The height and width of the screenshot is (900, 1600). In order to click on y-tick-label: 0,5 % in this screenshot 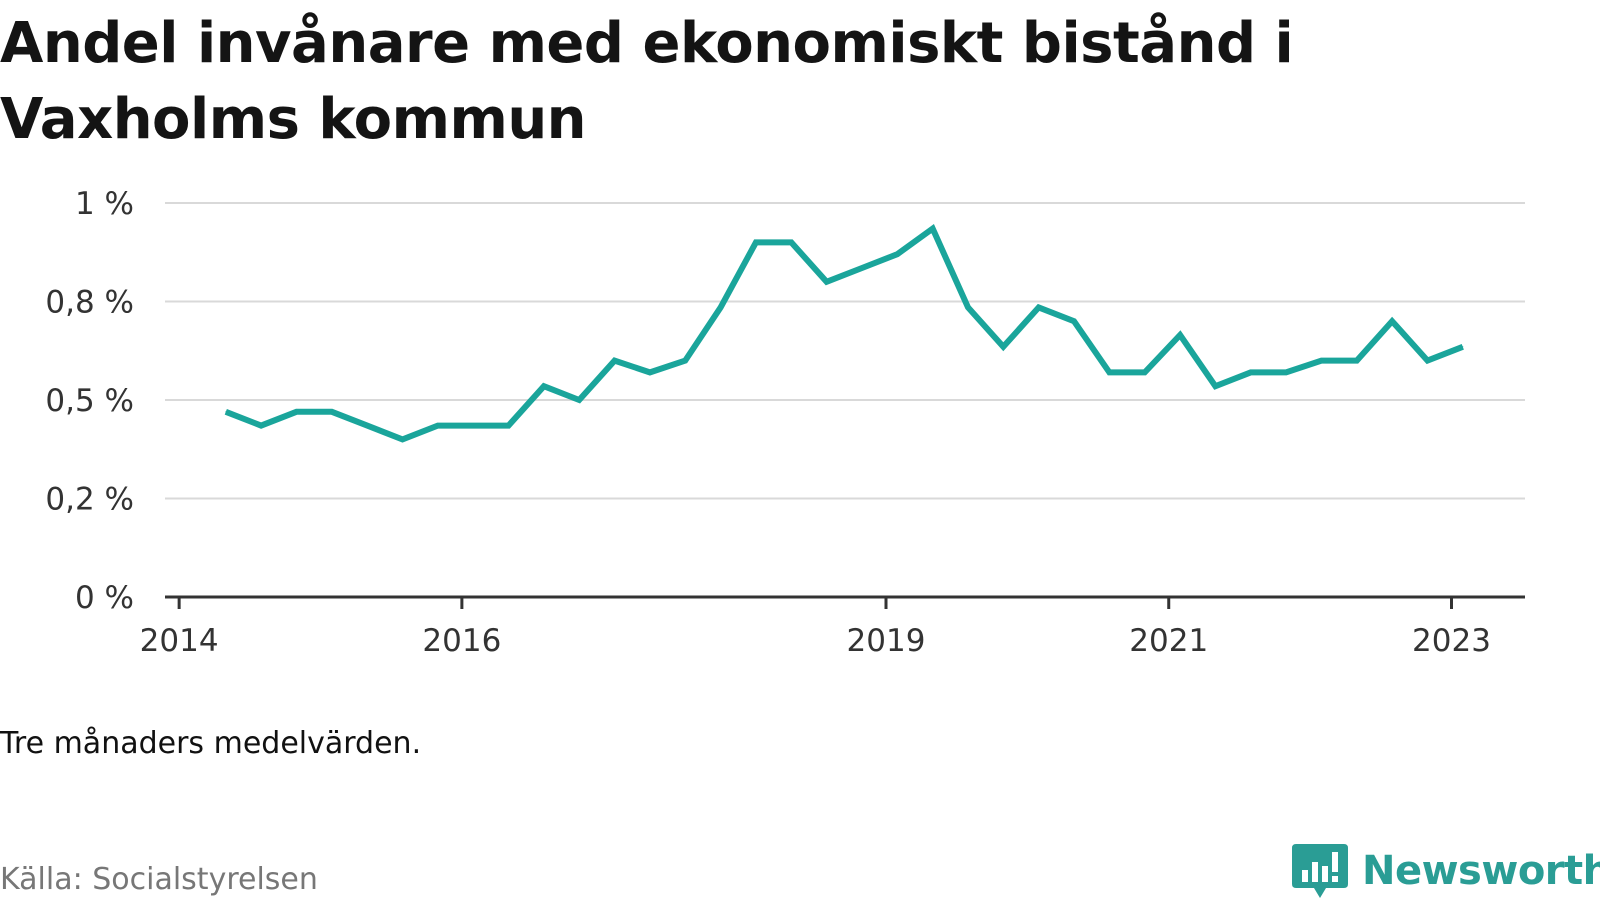, I will do `click(89, 401)`.